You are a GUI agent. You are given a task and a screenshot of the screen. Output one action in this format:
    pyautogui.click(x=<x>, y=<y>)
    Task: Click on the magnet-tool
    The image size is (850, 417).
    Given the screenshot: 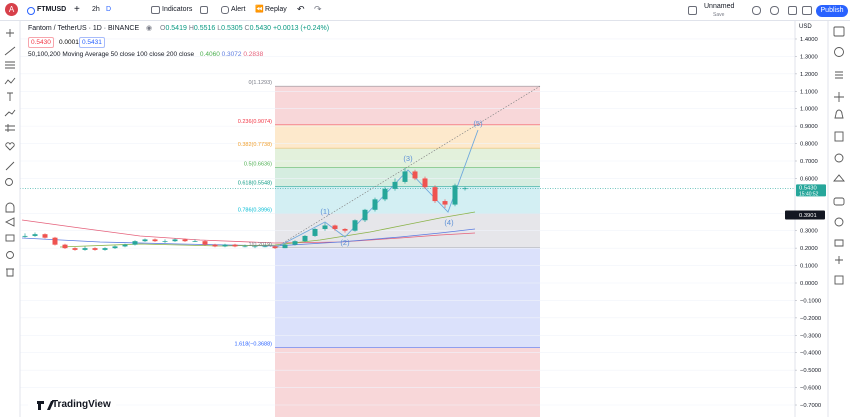 What is the action you would take?
    pyautogui.click(x=10, y=207)
    